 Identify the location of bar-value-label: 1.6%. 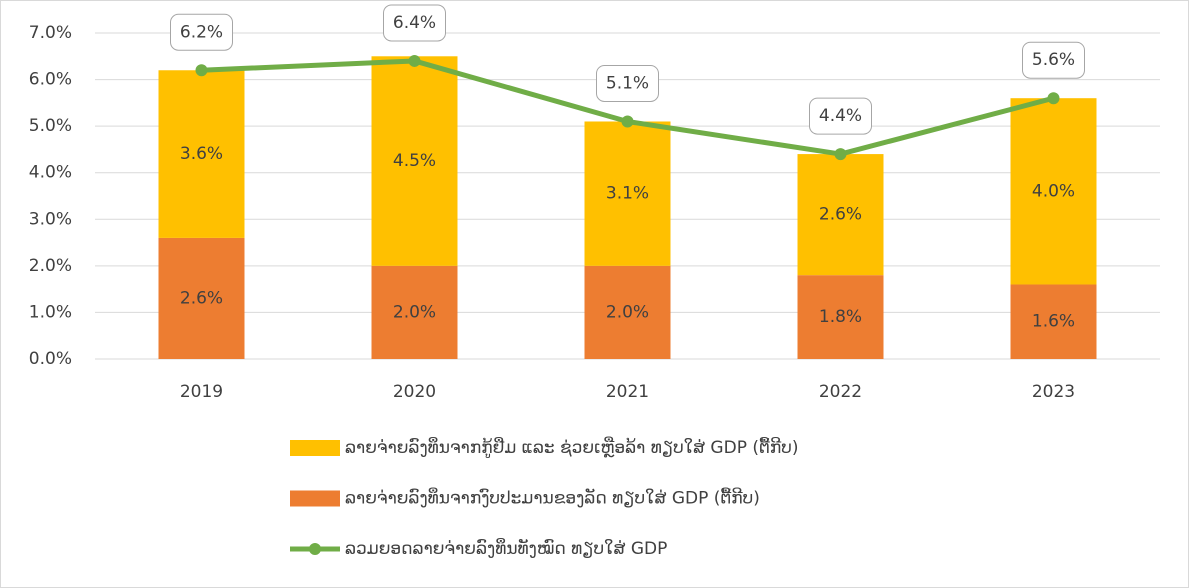
(1053, 322).